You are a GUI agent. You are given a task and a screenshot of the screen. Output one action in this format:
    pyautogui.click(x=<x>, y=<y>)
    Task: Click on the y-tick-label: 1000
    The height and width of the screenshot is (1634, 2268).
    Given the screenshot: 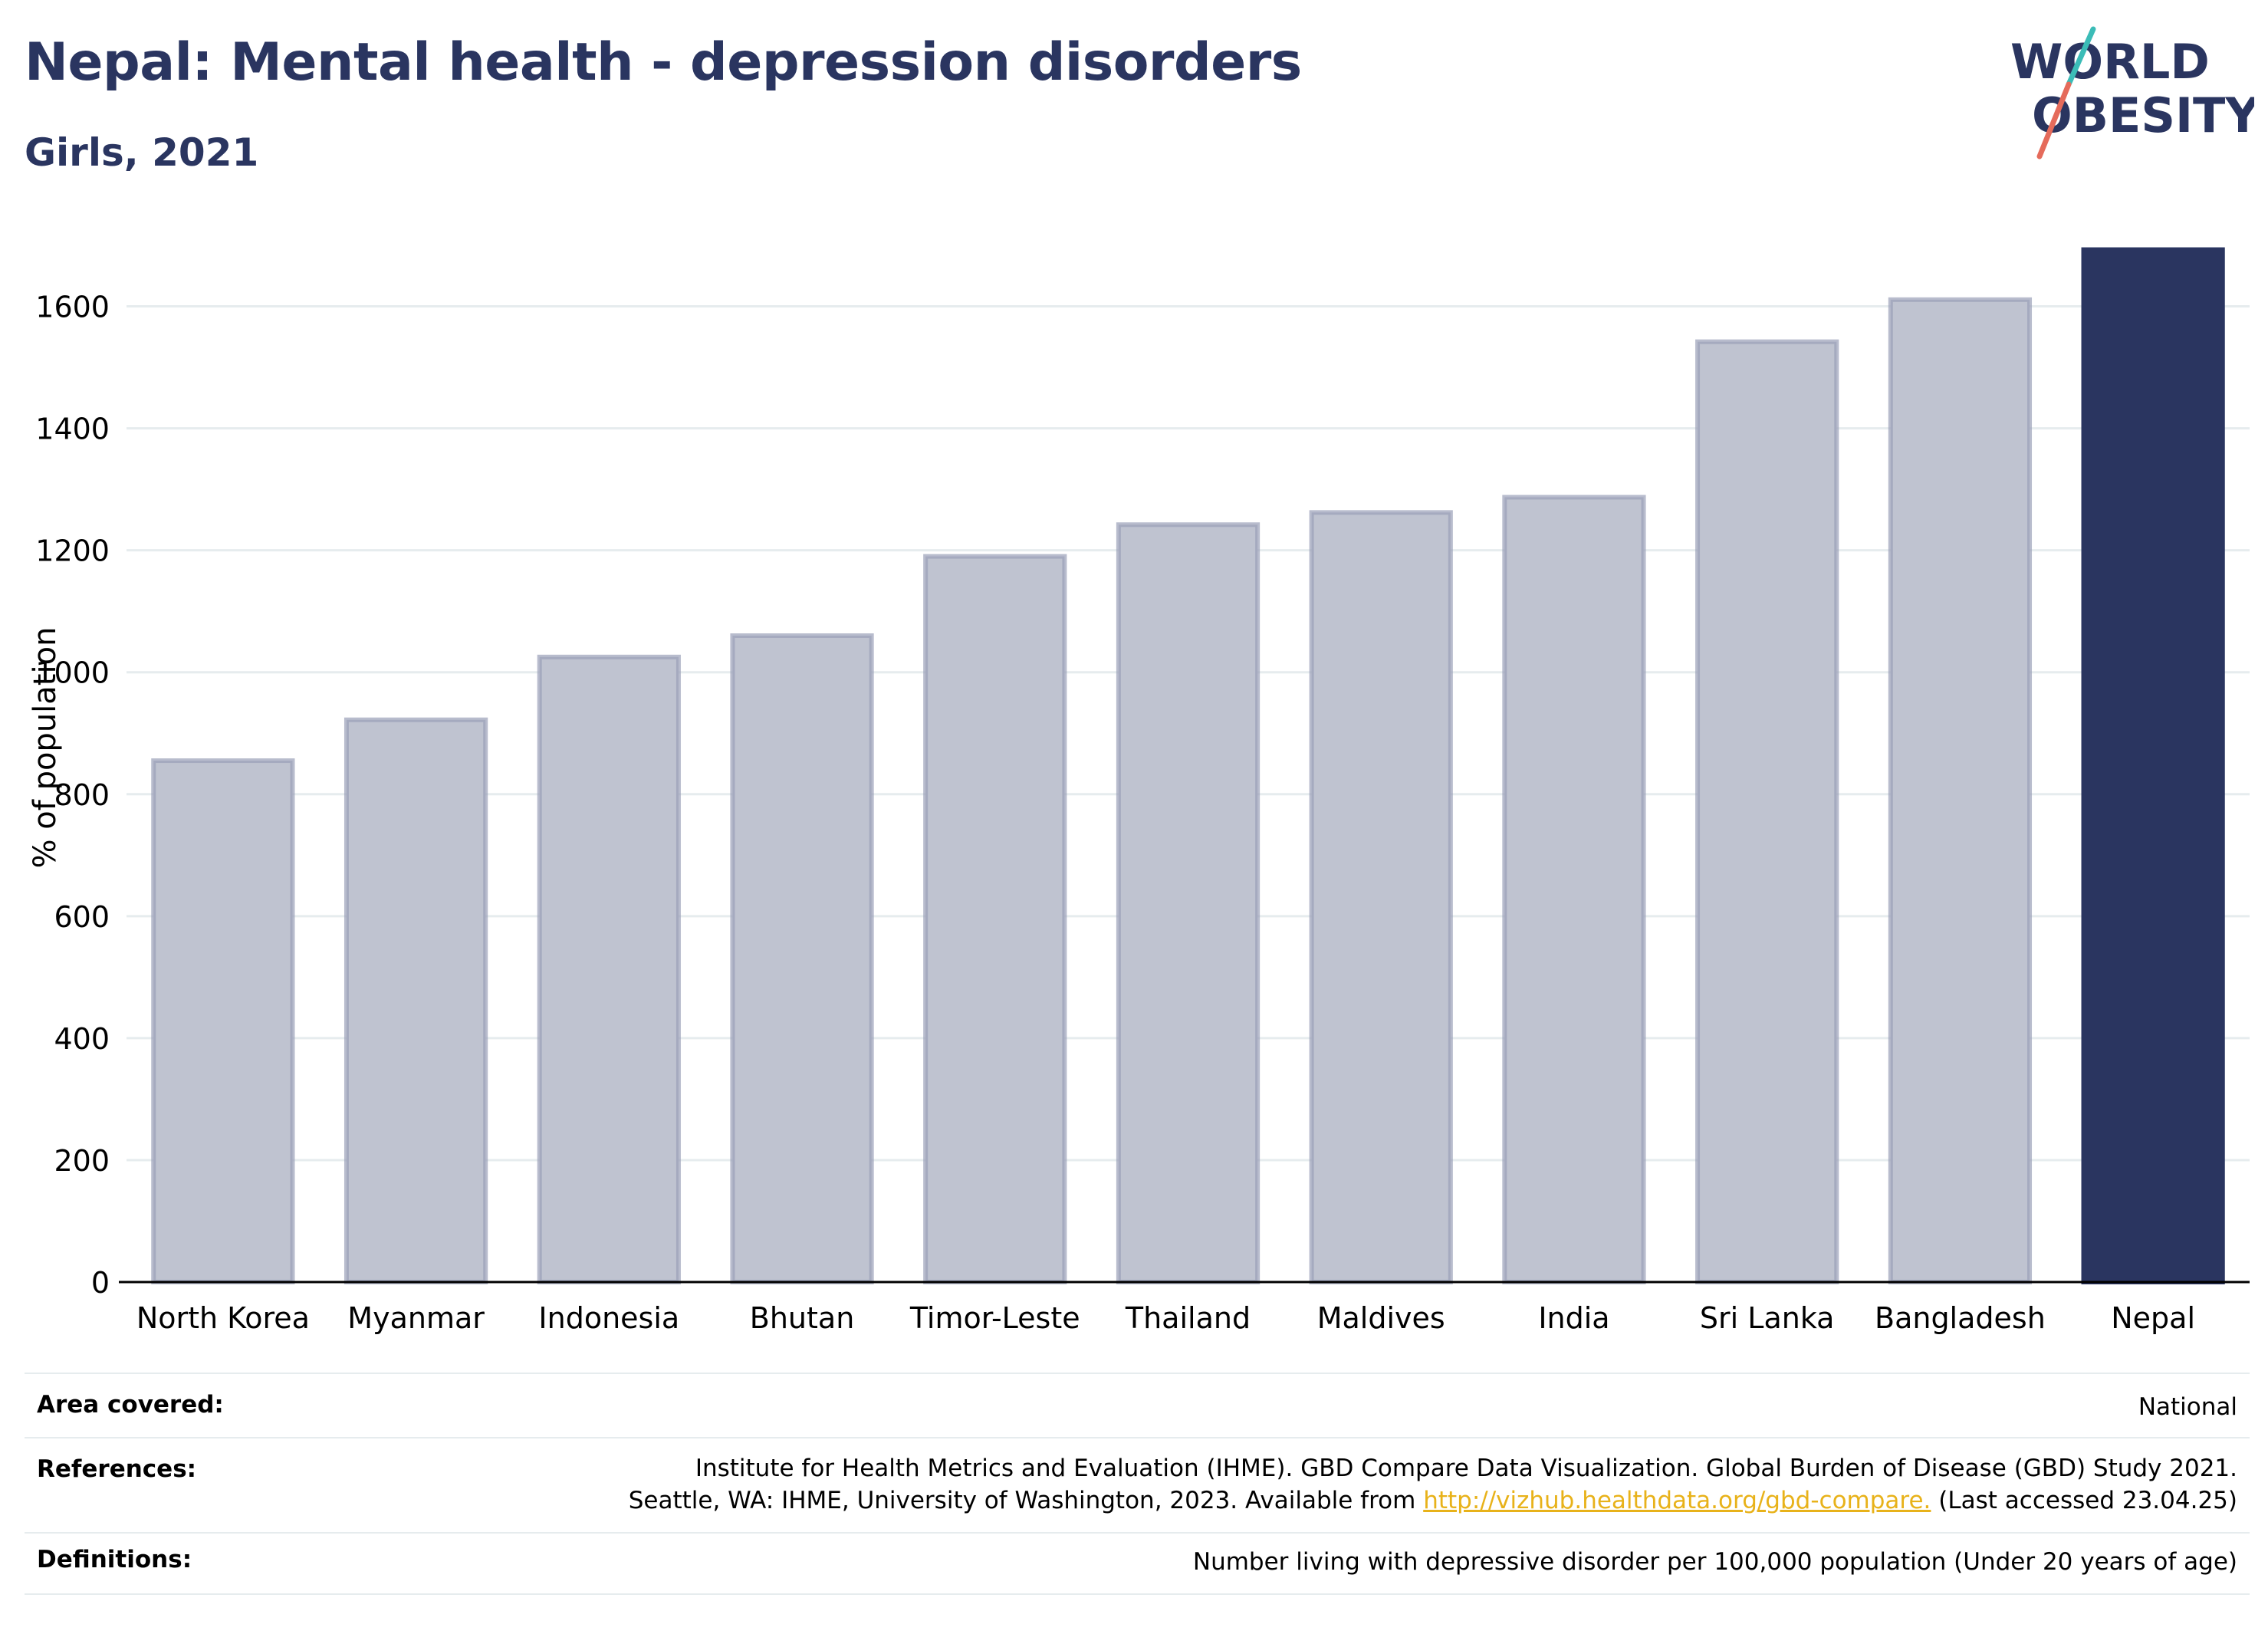 What is the action you would take?
    pyautogui.click(x=72, y=673)
    